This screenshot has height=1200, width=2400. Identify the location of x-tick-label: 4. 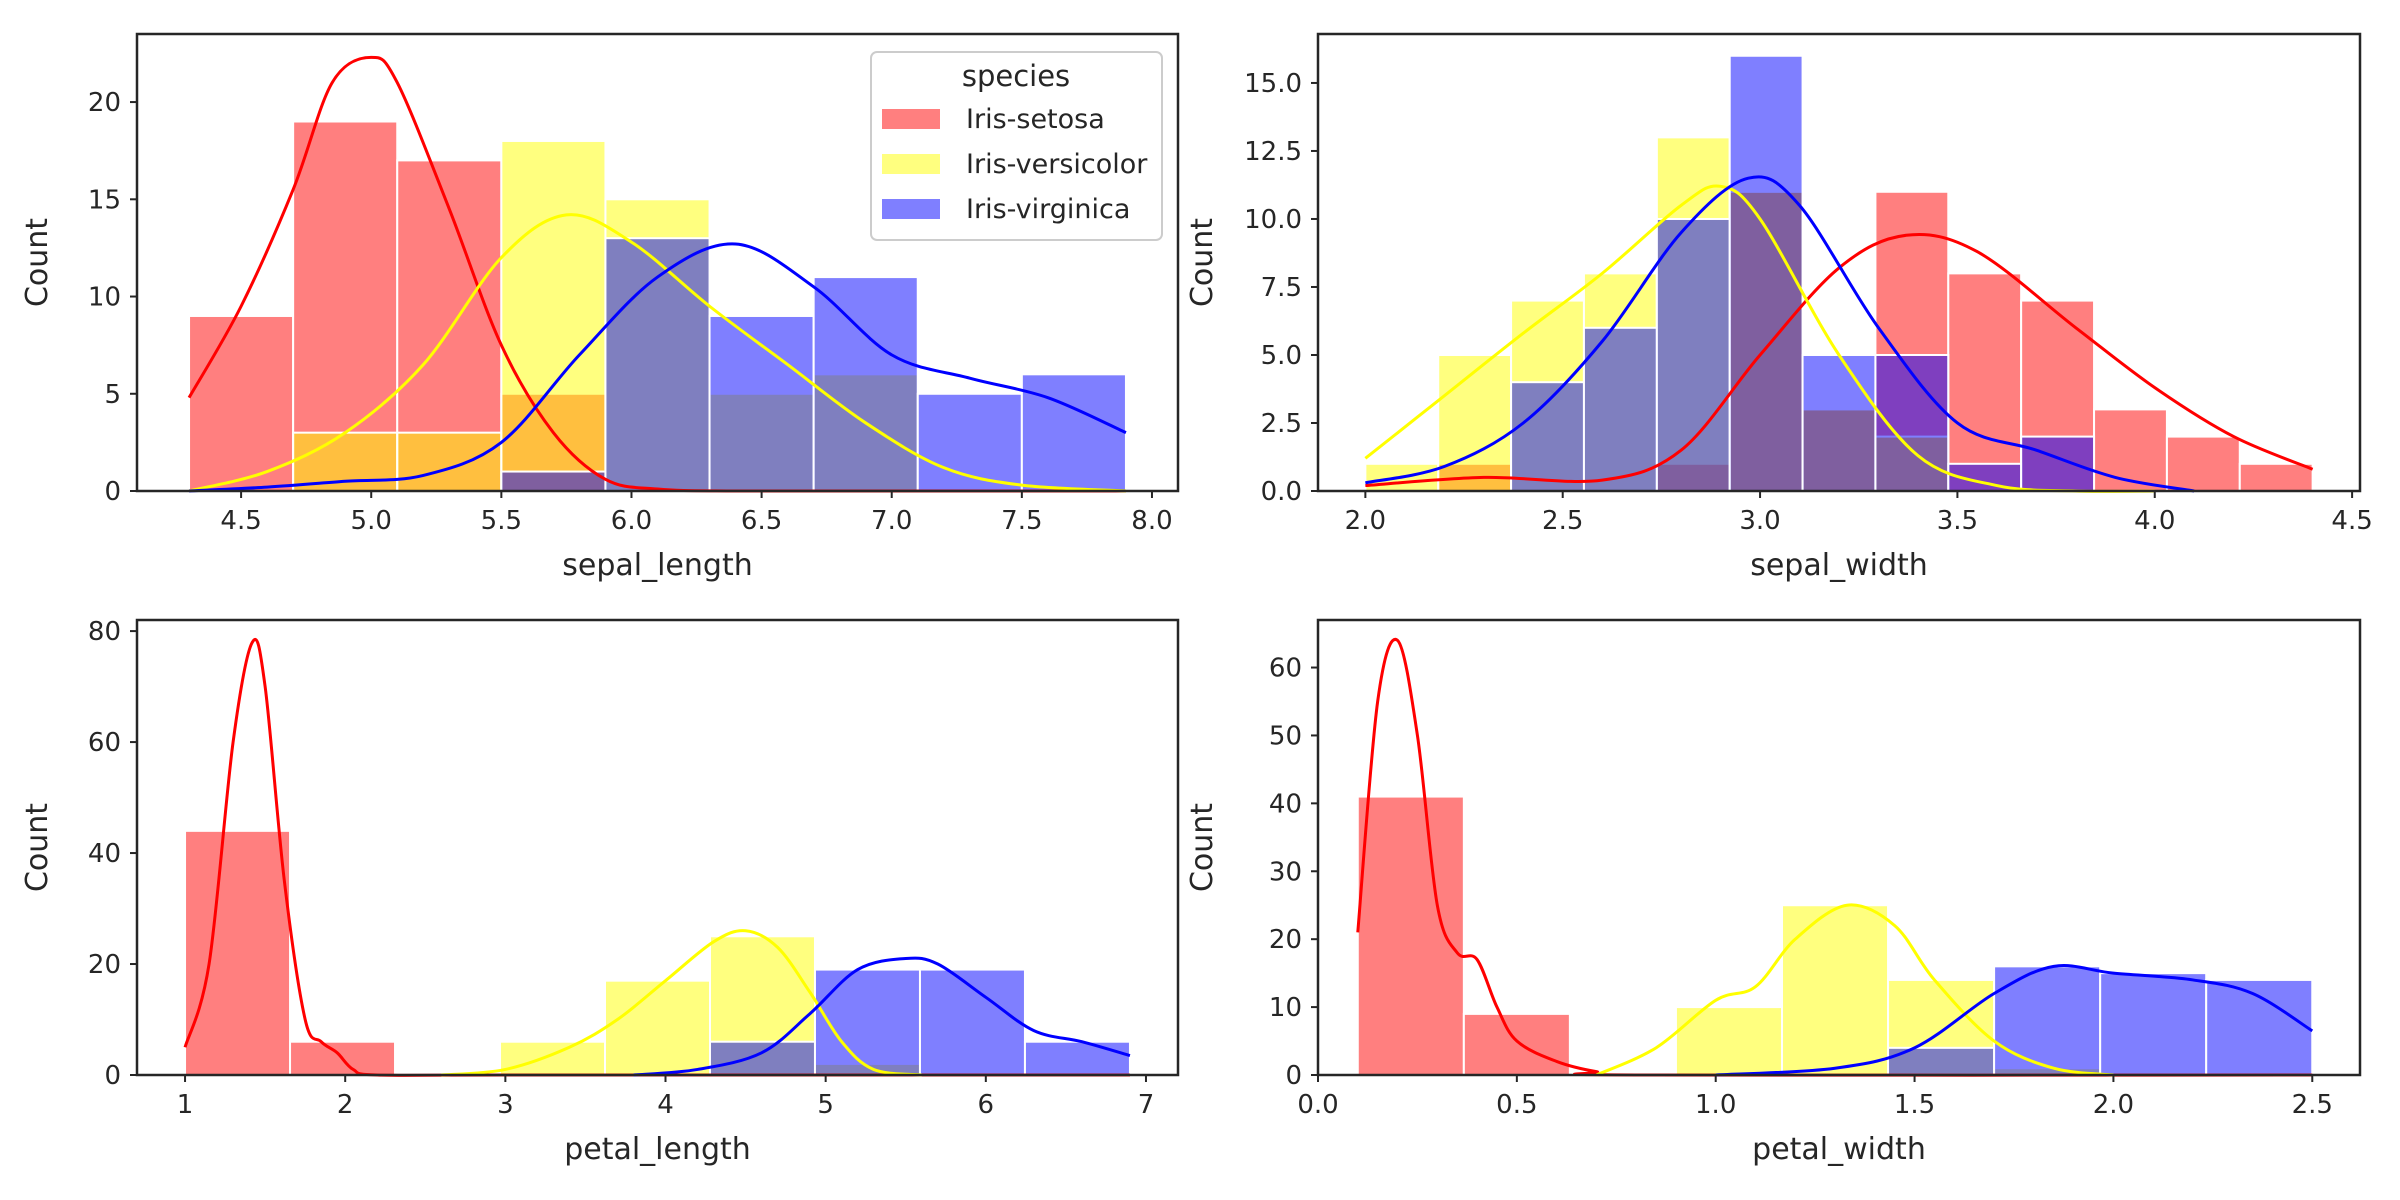
(665, 1105).